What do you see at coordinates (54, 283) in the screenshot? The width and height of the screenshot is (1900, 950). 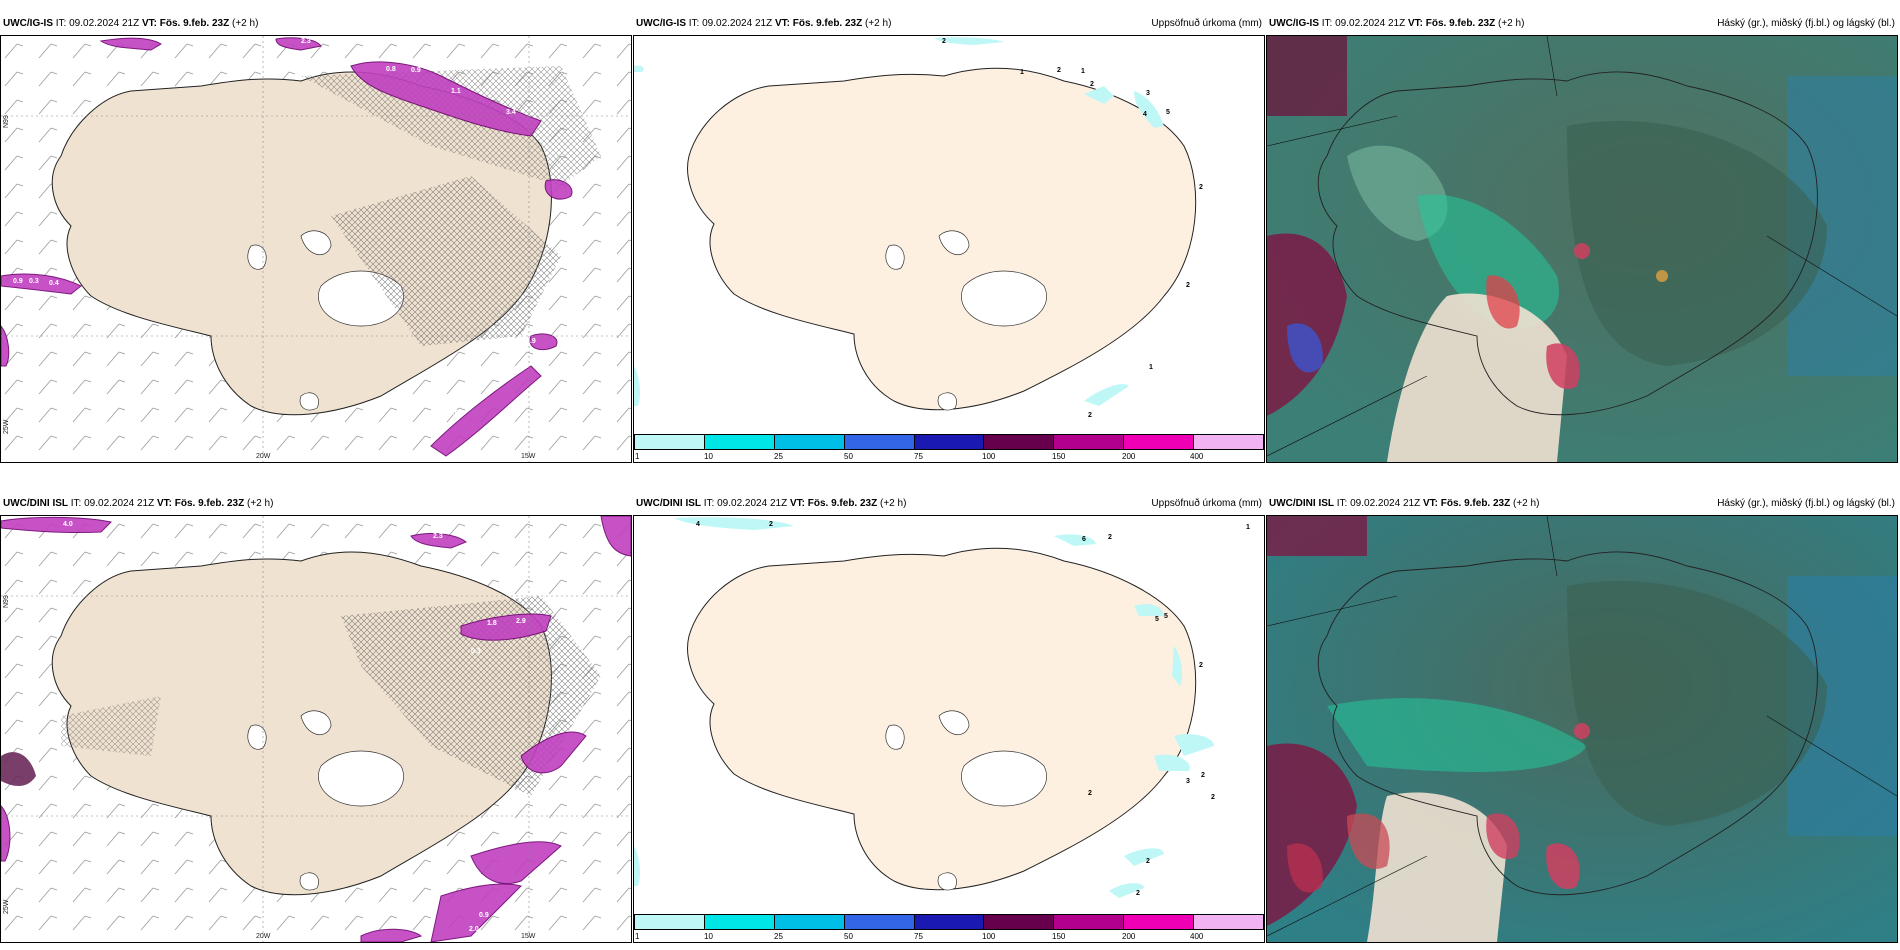 I see `wind-label: 0.4` at bounding box center [54, 283].